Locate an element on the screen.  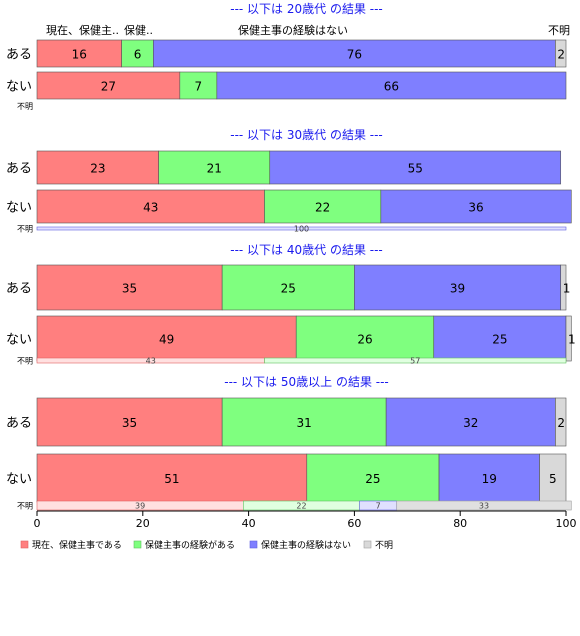
data-label: 100 is located at coordinates (301, 229).